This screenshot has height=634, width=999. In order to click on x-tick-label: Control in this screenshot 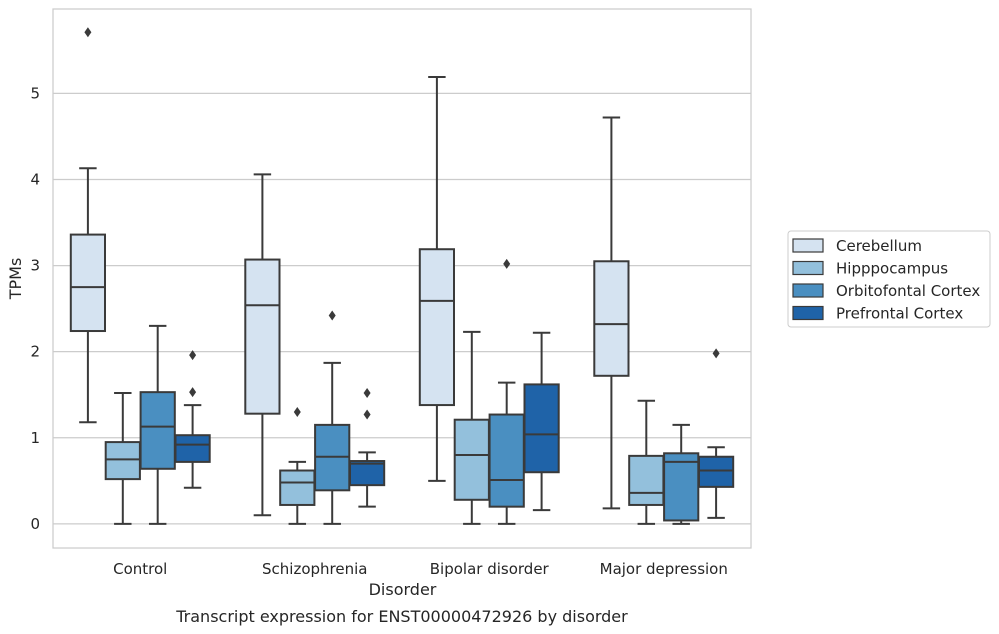, I will do `click(140, 569)`.